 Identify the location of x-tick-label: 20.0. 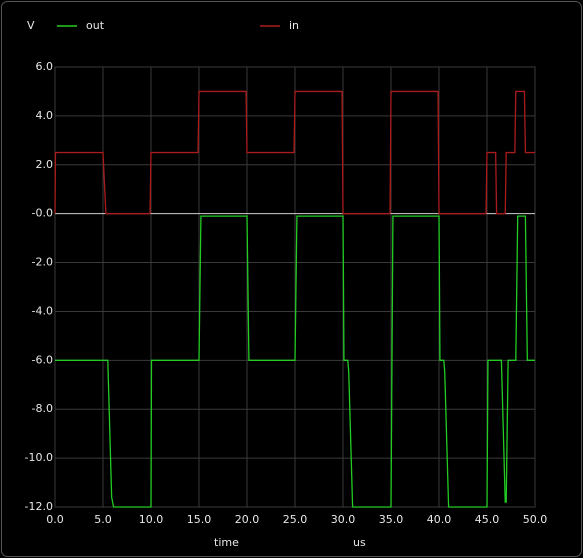
(247, 519).